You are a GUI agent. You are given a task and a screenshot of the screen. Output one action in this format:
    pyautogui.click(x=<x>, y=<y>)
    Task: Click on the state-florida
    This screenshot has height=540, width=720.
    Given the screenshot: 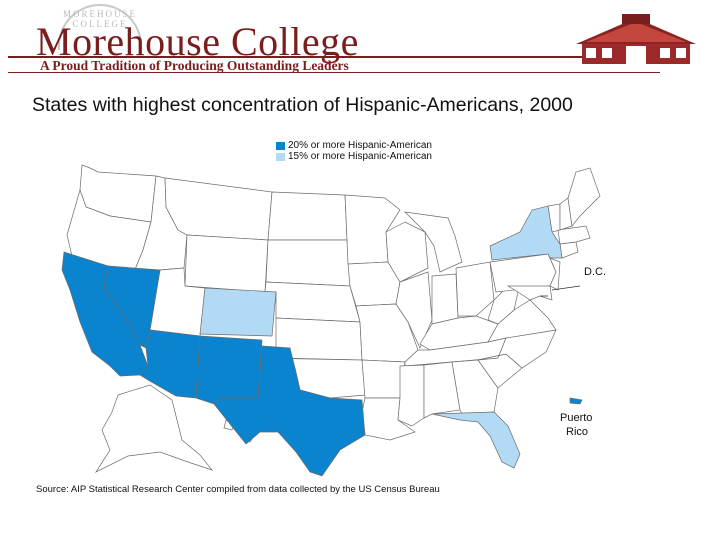 What is the action you would take?
    pyautogui.click(x=476, y=440)
    